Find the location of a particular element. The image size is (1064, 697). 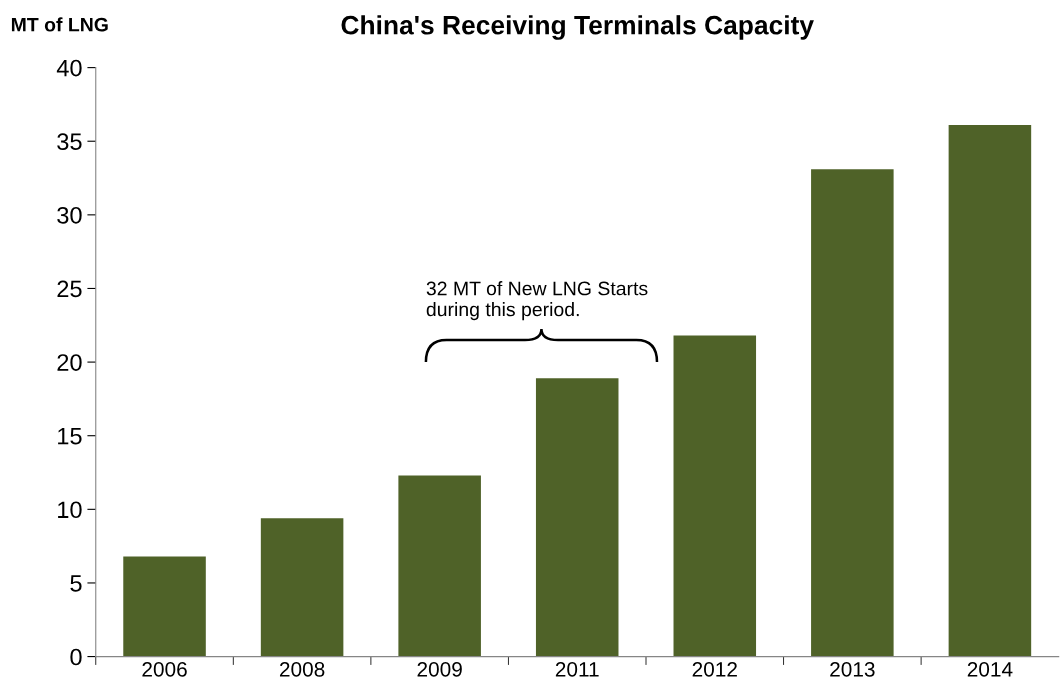

x-tick-label: 2009 is located at coordinates (439, 669).